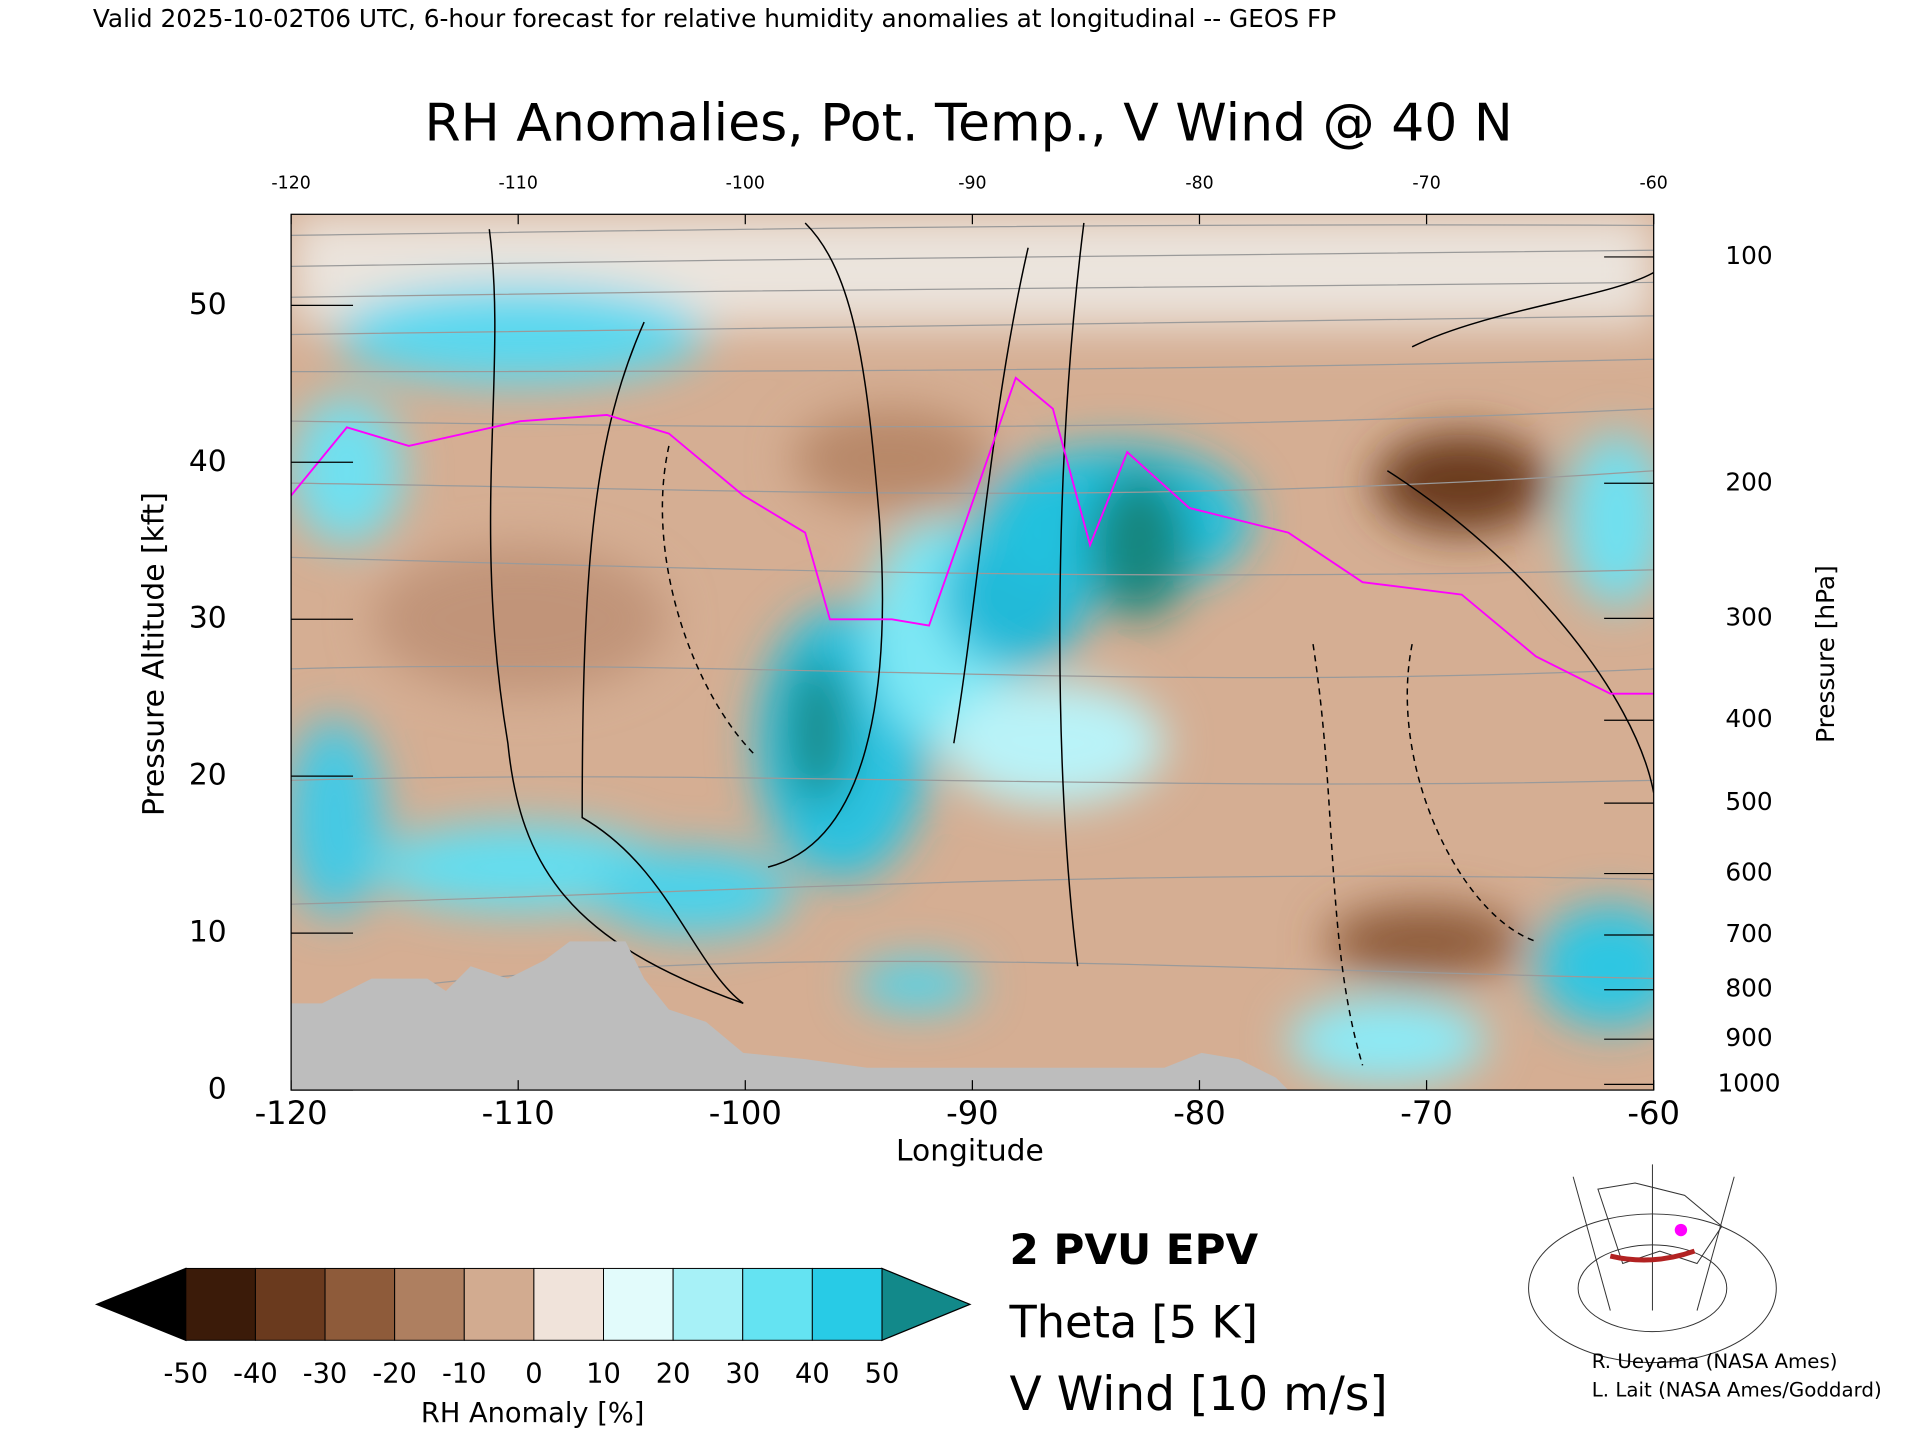 This screenshot has height=1440, width=1920. I want to click on x-tick-label: -110, so click(518, 1113).